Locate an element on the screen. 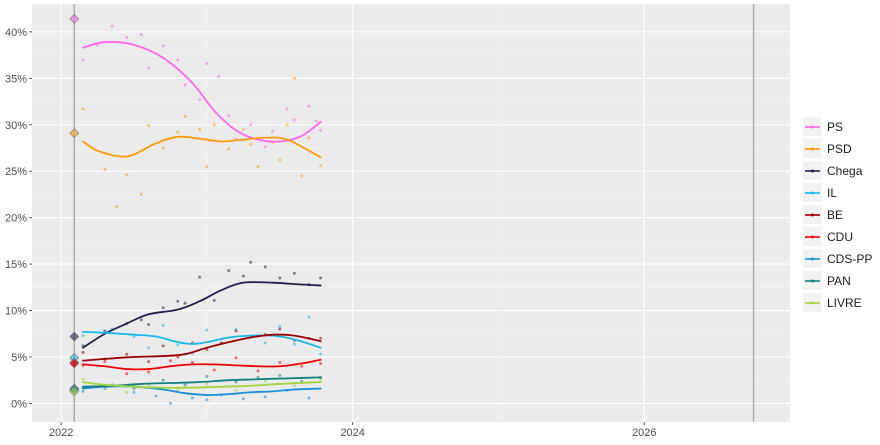 Image resolution: width=880 pixels, height=445 pixels. y-tick-label: 10% is located at coordinates (16, 312).